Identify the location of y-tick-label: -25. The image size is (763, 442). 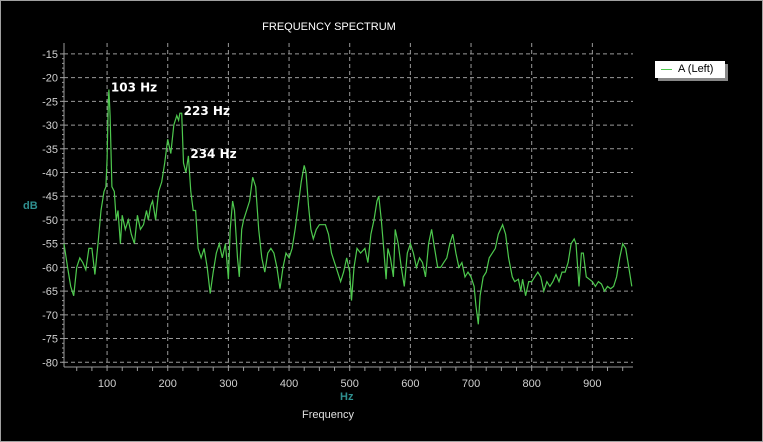
(50, 102).